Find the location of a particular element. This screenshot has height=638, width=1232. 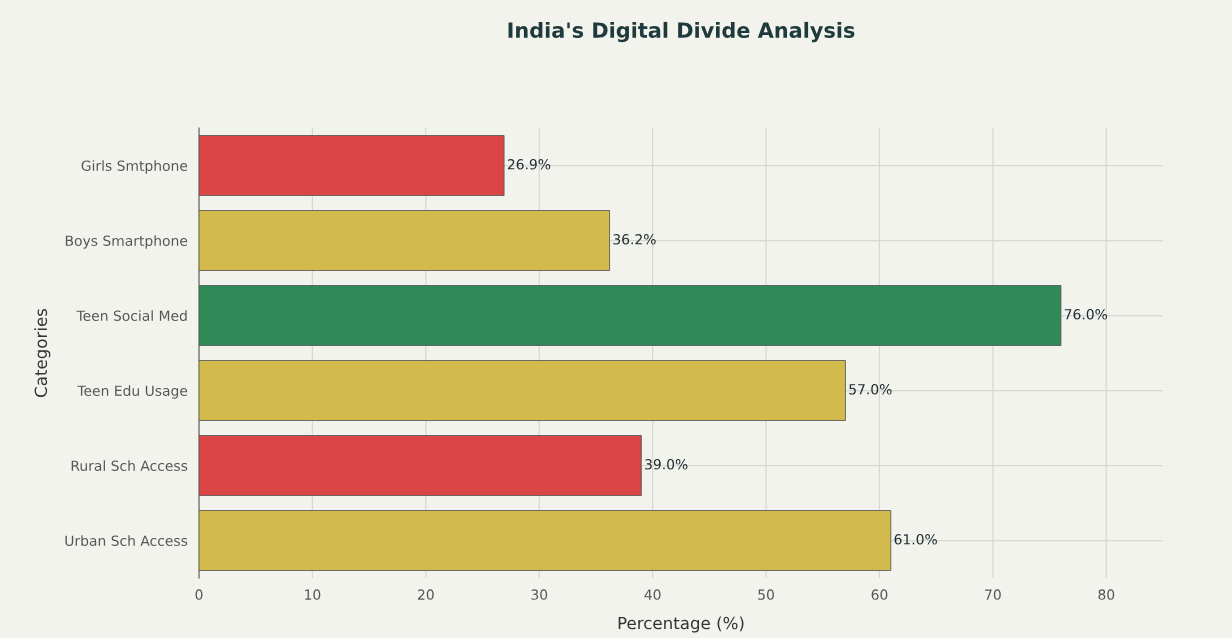

y-tick-label: Teen Edu Usage is located at coordinates (132, 392).